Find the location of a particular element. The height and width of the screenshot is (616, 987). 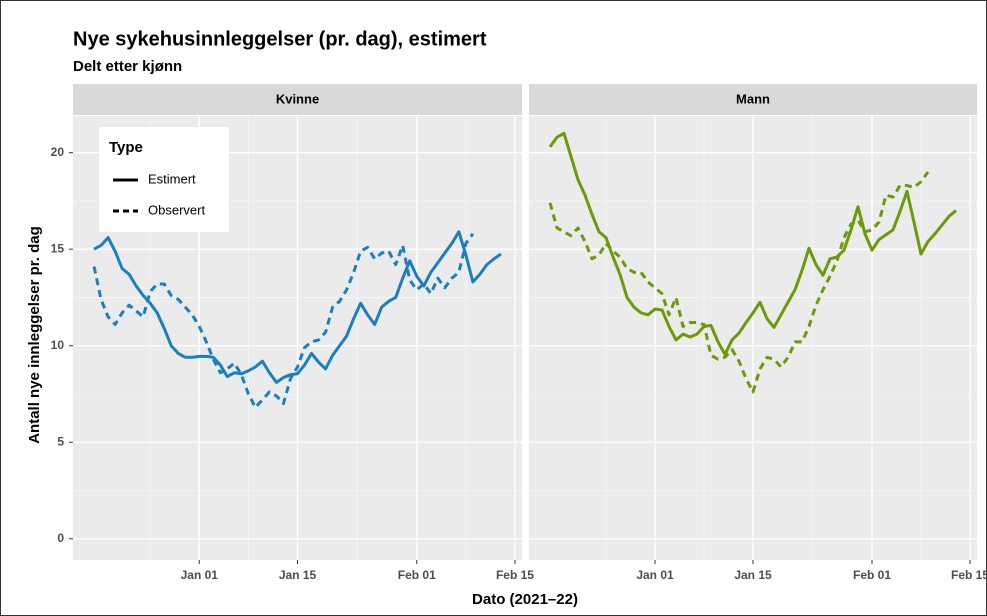

chart-subtitle: Delt etter kjønn is located at coordinates (127, 66).